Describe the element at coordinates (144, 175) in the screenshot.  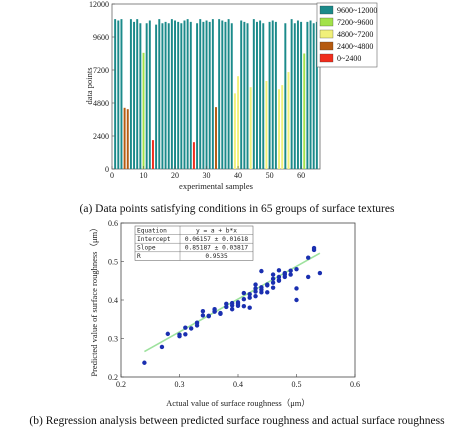
I see `x-tick-label: 10` at that location.